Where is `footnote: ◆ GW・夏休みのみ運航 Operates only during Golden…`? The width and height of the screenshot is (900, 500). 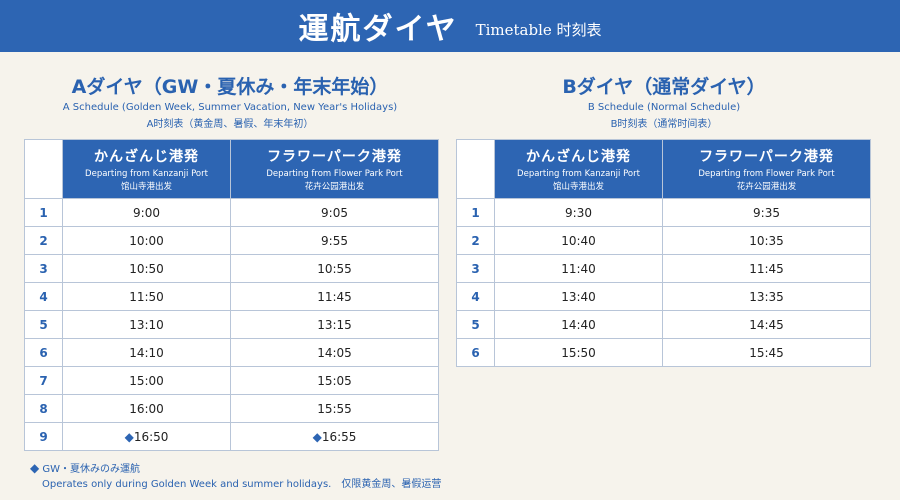
footnote: ◆ GW・夏休みのみ運航 Operates only during Golden… is located at coordinates (235, 476).